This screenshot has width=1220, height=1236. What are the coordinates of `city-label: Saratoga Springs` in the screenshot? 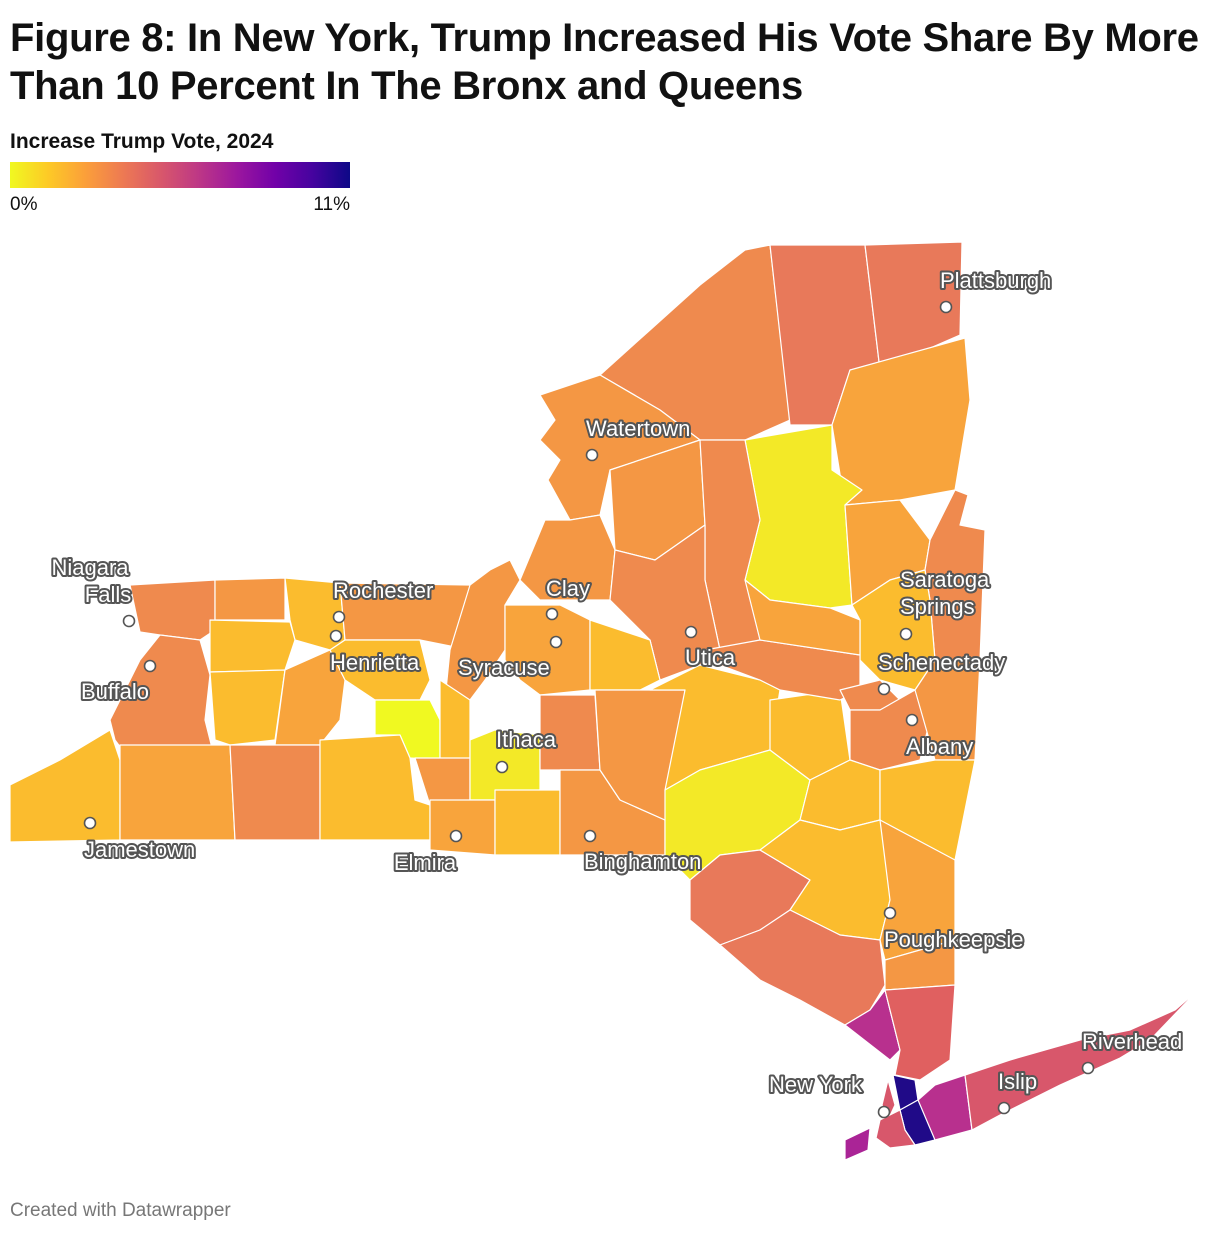 It's located at (945, 593).